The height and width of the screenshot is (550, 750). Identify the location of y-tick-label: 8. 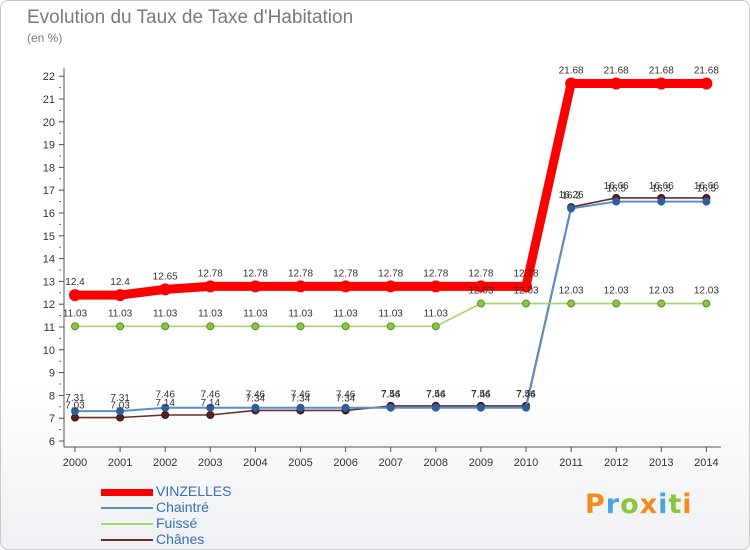
(52, 396).